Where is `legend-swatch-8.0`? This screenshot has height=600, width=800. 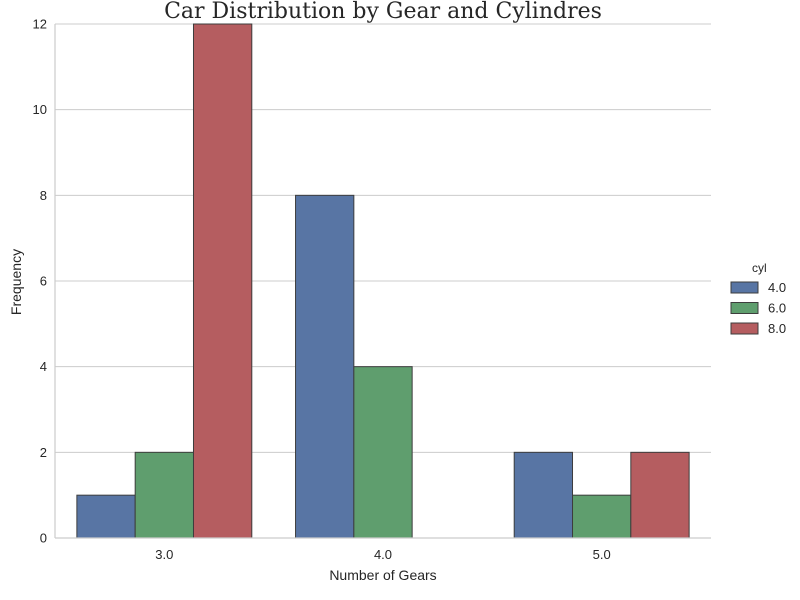
legend-swatch-8.0 is located at coordinates (744, 328).